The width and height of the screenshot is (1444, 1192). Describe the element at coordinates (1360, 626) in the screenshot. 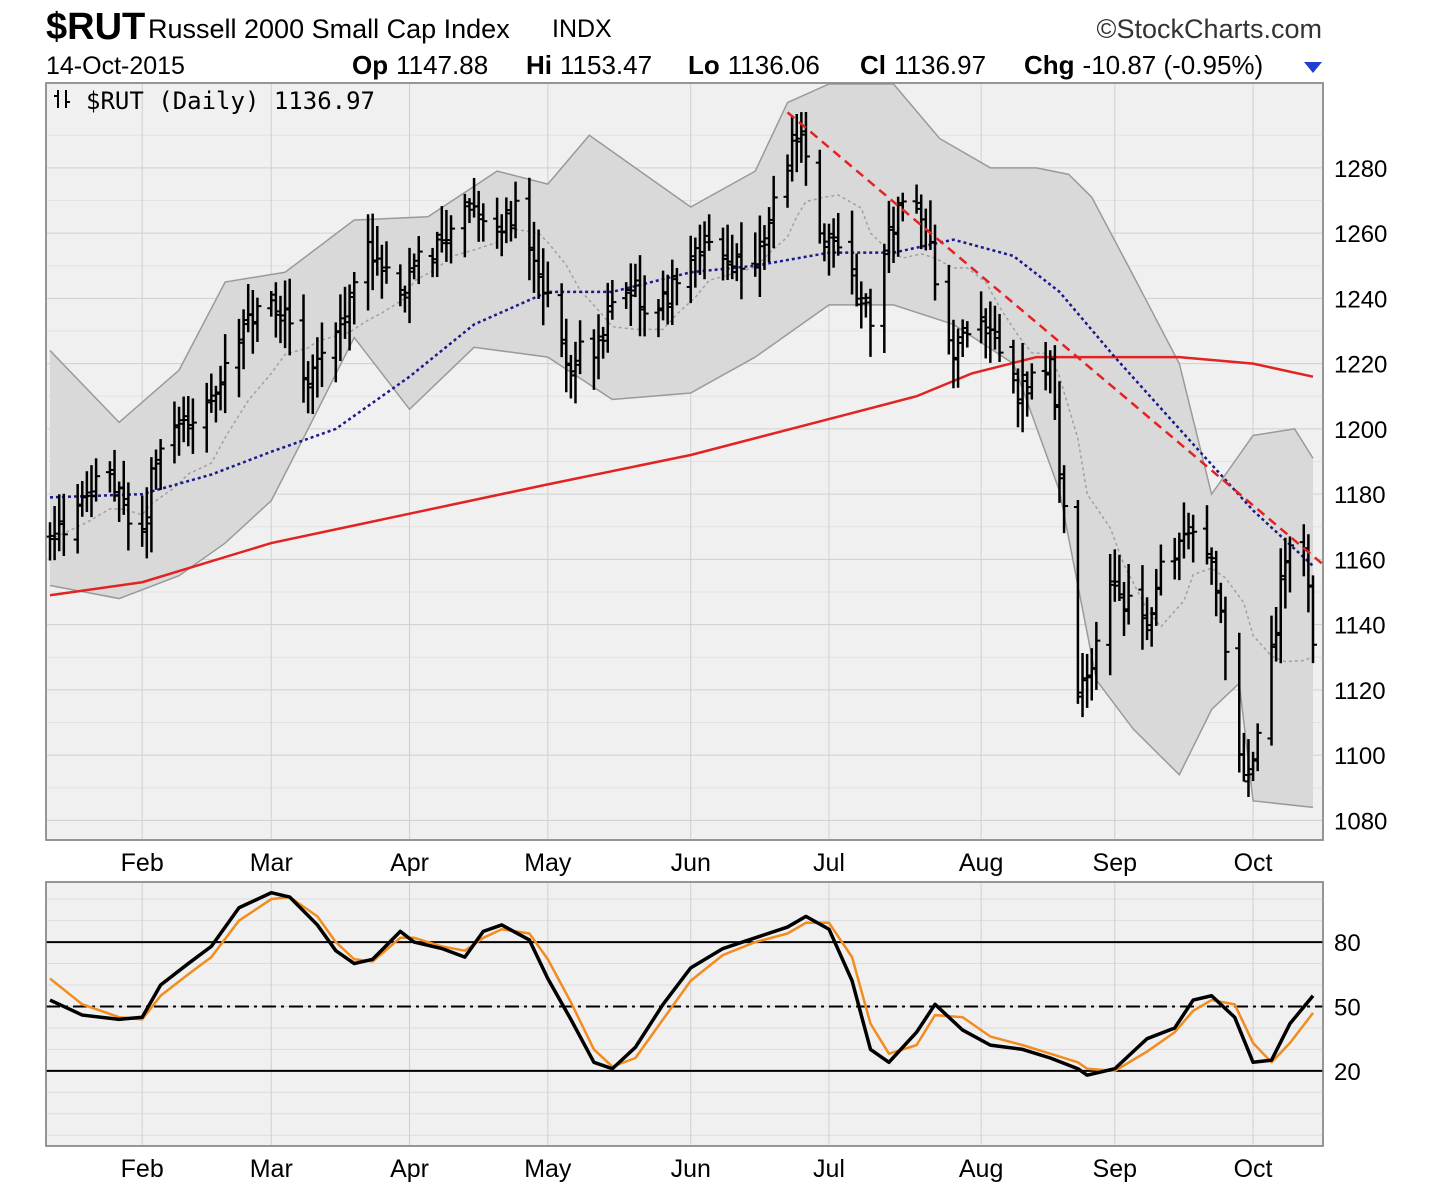

I see `price-y-tick-label: 1140` at that location.